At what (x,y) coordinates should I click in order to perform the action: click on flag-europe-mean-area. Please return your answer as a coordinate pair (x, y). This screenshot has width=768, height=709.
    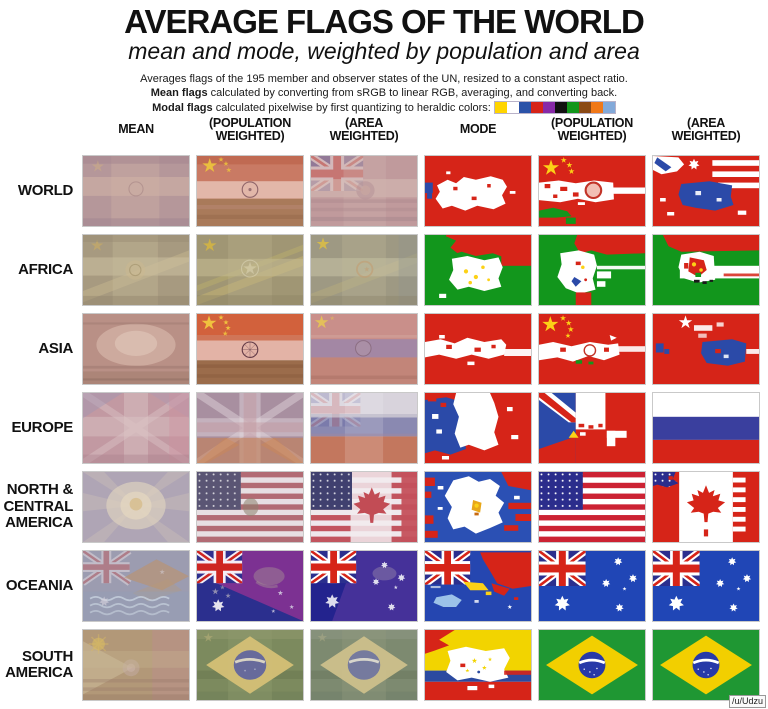
    Looking at the image, I should click on (364, 428).